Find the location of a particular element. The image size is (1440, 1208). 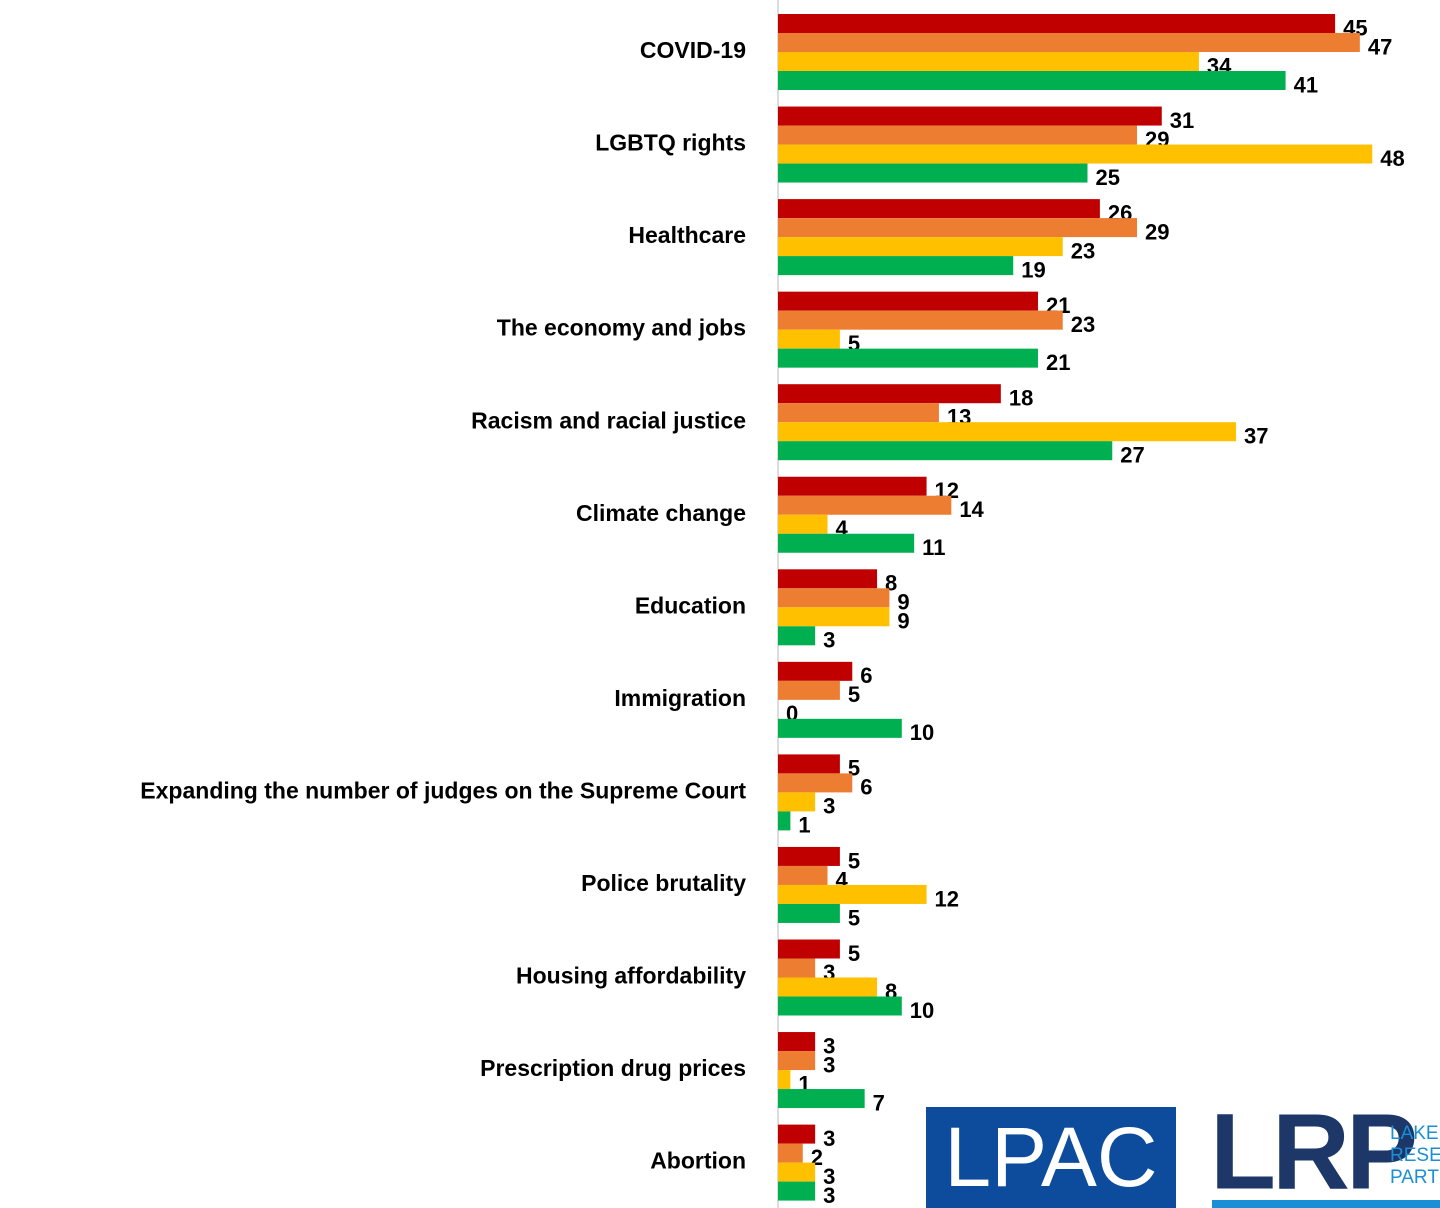

value-label: 27 is located at coordinates (1132, 455).